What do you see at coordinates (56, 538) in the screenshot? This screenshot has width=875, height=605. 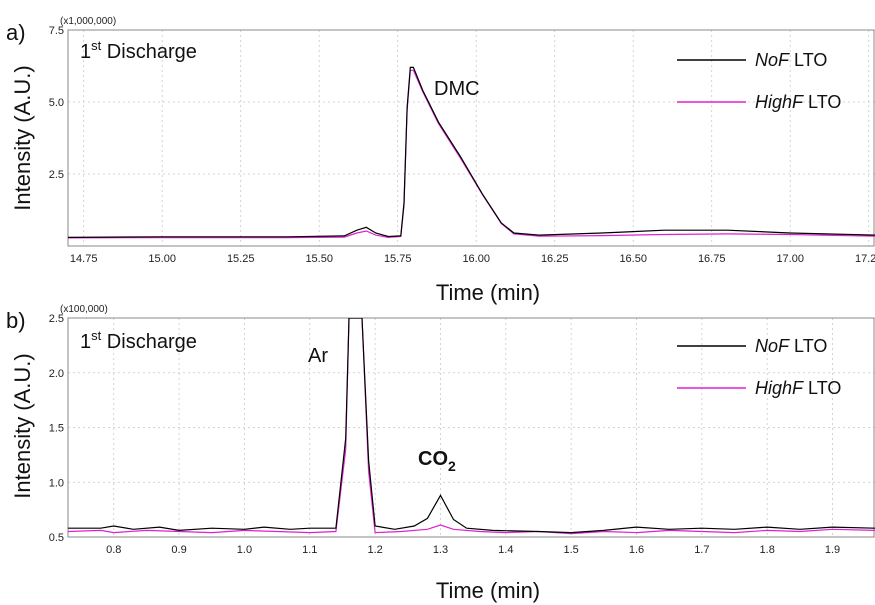 I see `y-tick-label: 0.5` at bounding box center [56, 538].